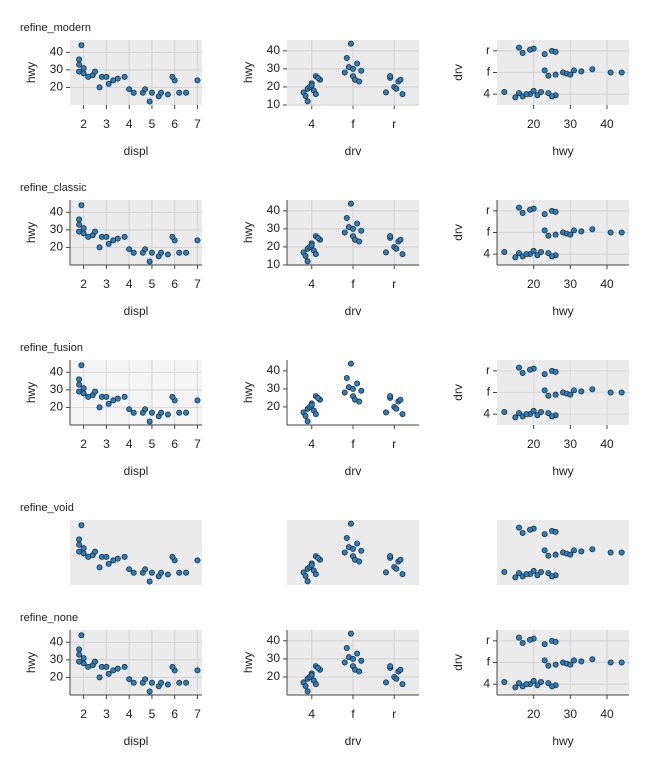 The width and height of the screenshot is (672, 773). I want to click on y-tick-label: 40, so click(57, 211).